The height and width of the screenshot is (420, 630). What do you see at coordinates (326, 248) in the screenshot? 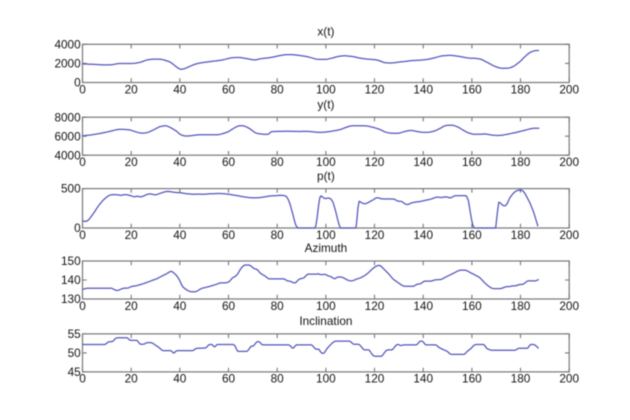
I see `svg-text: Azimuth` at bounding box center [326, 248].